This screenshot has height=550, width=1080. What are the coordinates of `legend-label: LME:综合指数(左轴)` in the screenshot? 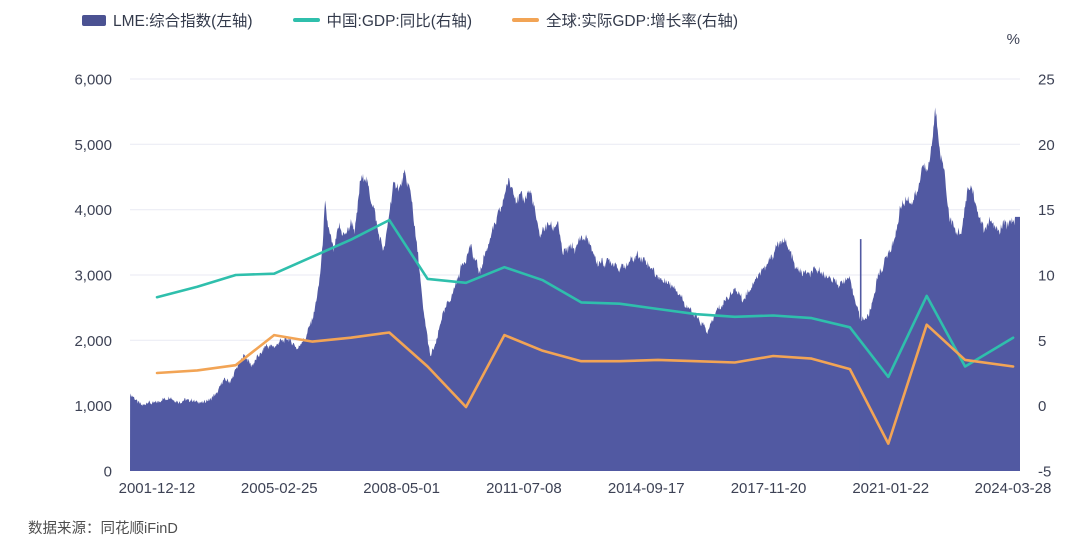 It's located at (183, 21).